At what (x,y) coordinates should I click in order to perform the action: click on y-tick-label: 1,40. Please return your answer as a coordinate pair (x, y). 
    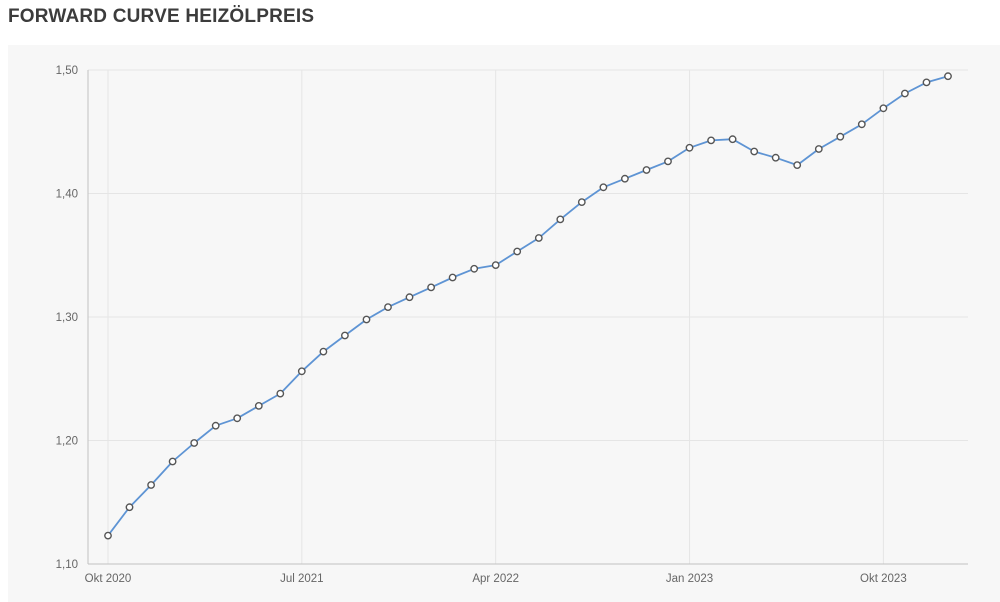
    Looking at the image, I should click on (67, 195).